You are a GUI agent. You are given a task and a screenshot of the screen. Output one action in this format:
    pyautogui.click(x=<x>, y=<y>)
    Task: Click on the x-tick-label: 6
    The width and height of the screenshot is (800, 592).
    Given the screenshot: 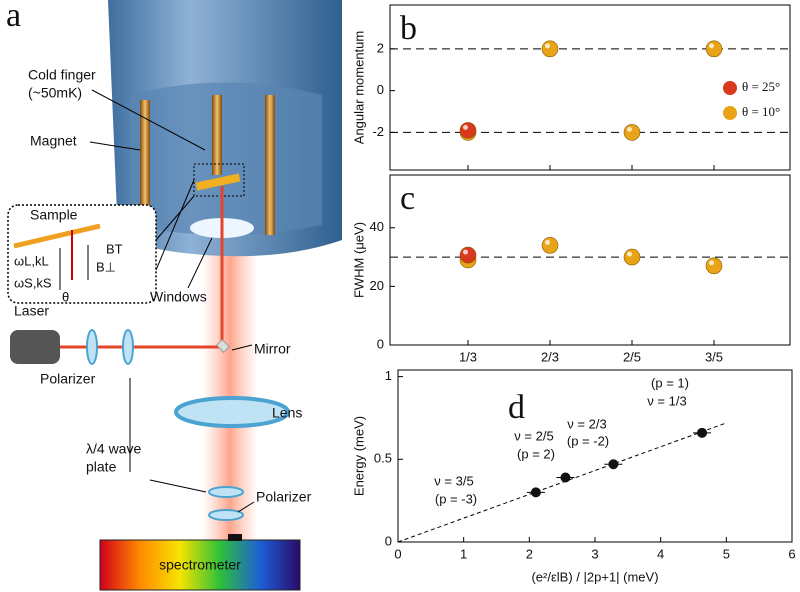 What is the action you would take?
    pyautogui.click(x=791, y=553)
    